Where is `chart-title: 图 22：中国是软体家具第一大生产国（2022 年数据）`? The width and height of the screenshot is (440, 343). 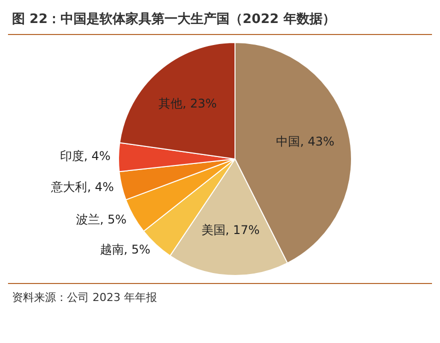
chart-title: 图 22：中国是软体家具第一大生产国（2022 年数据） is located at coordinates (220, 21).